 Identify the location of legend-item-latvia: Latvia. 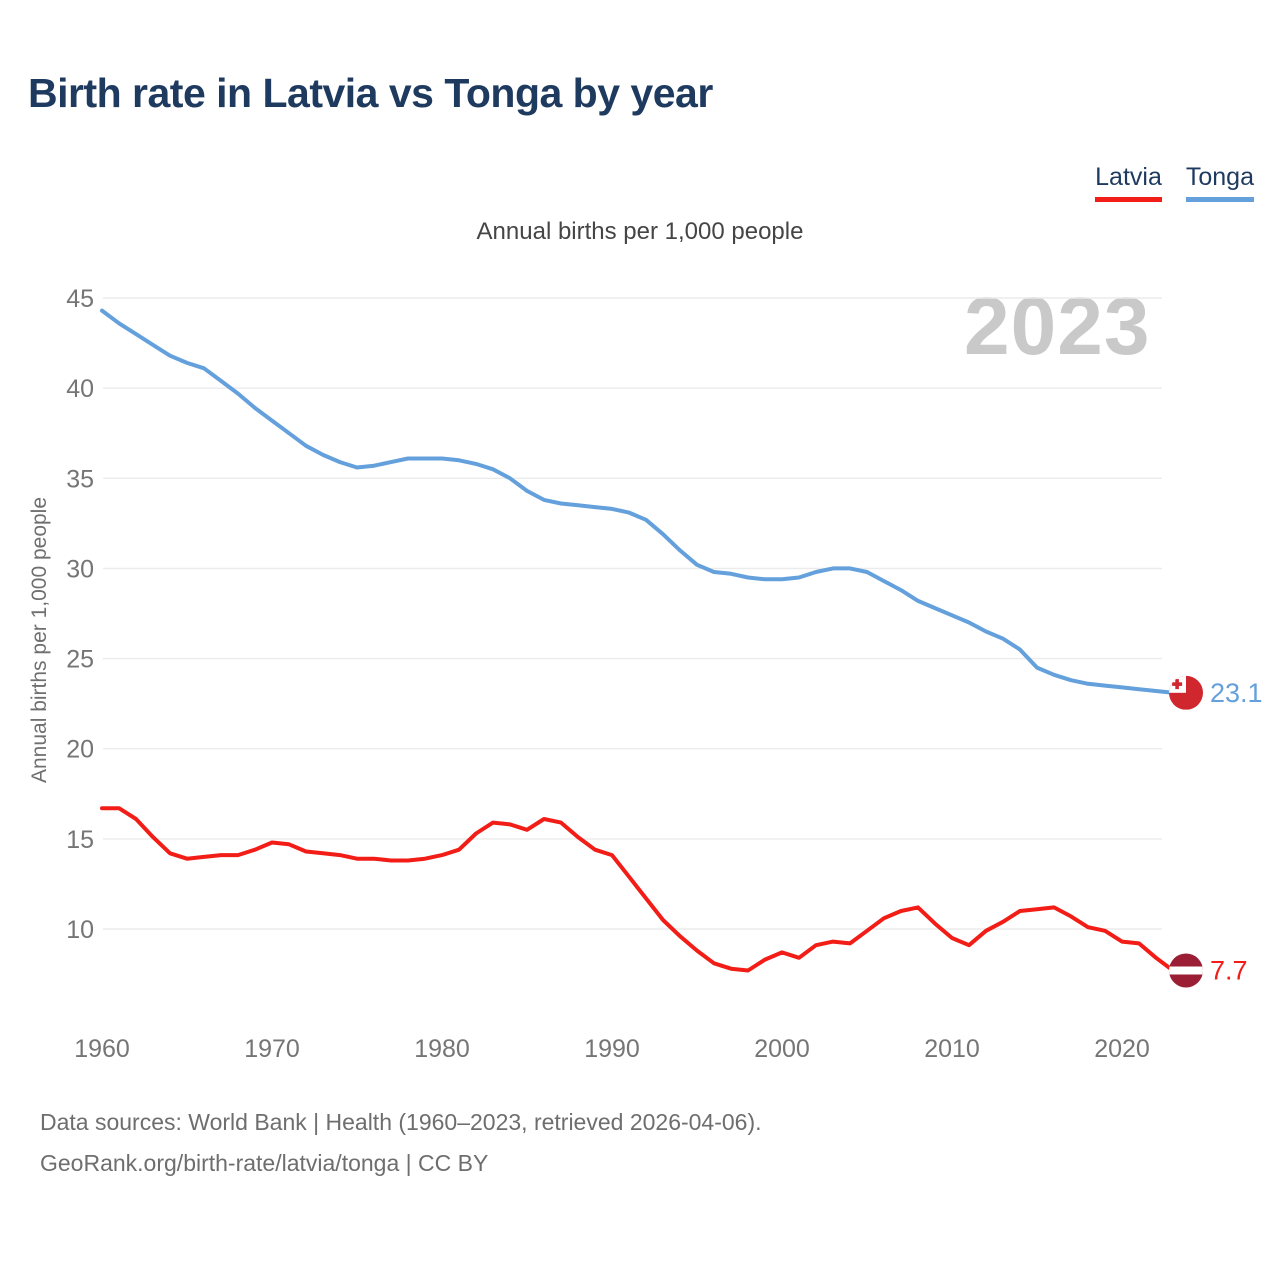
(1128, 182).